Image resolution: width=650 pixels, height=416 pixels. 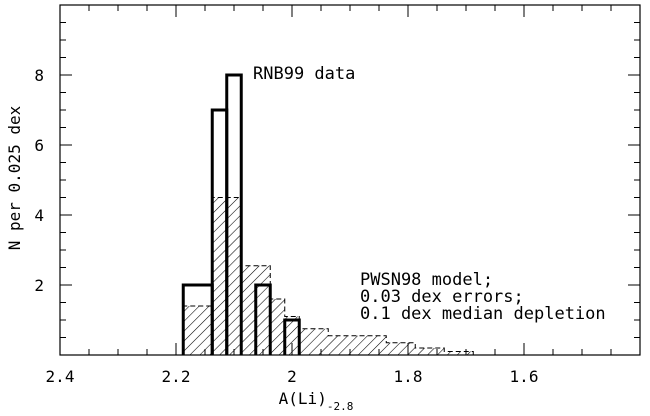 What do you see at coordinates (483, 314) in the screenshot?
I see `model-label-line-3: 0.1 dex median depletion` at bounding box center [483, 314].